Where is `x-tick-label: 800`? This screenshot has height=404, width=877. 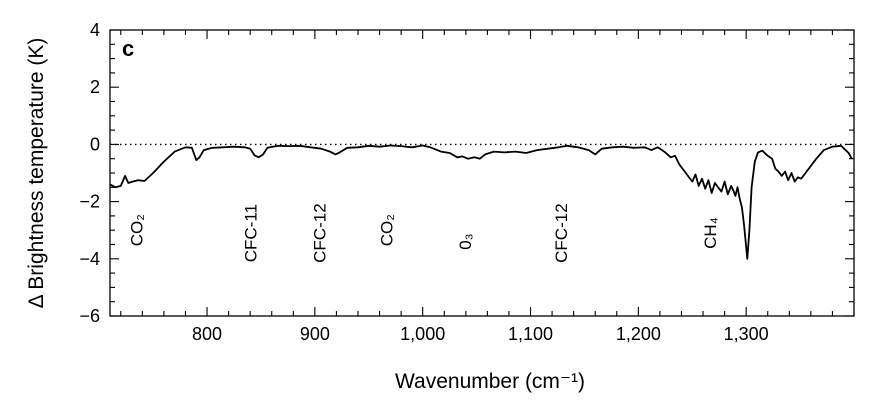 x-tick-label: 800 is located at coordinates (207, 334).